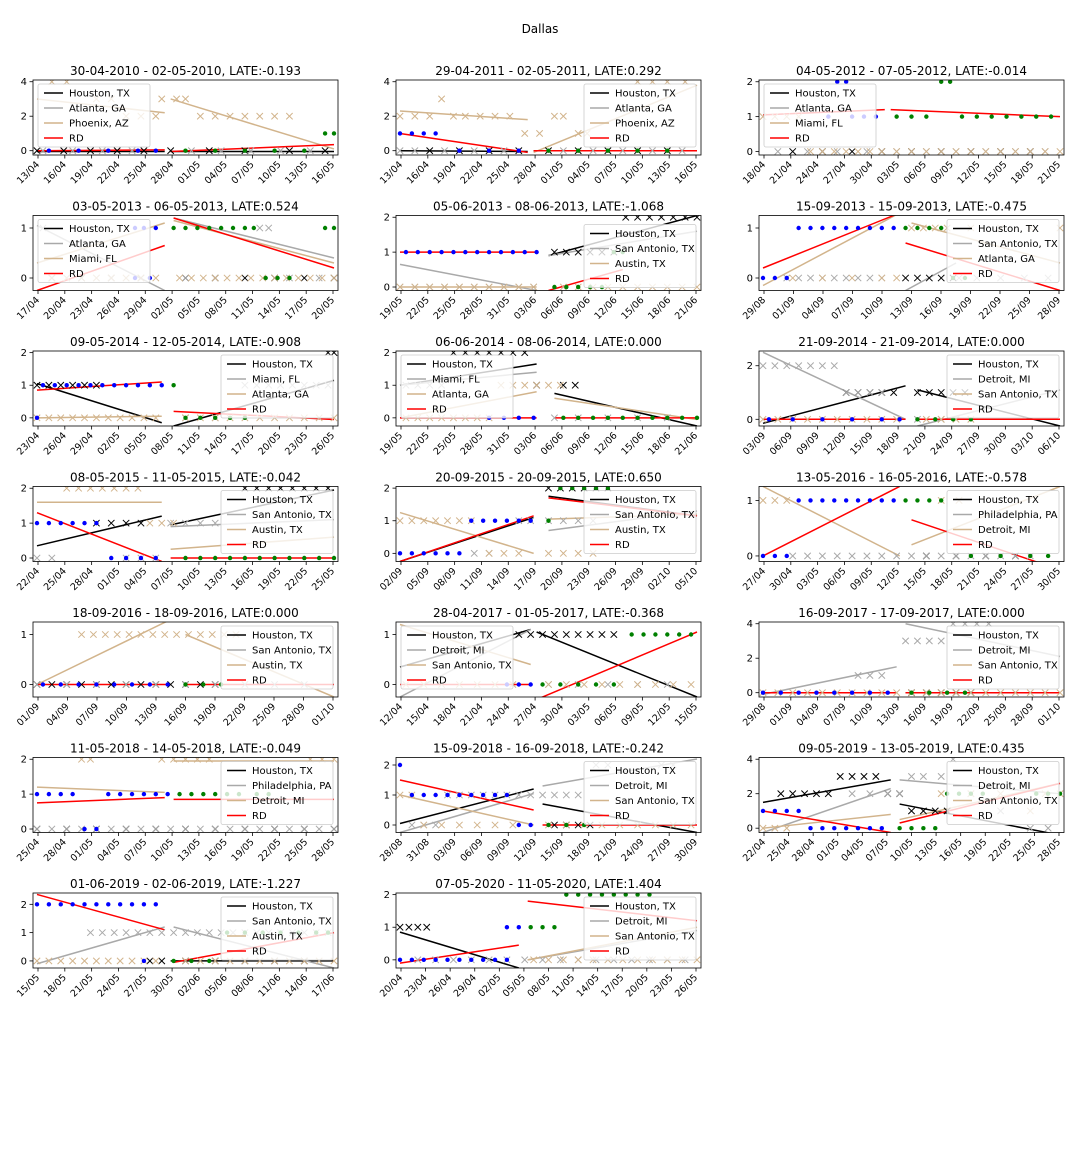 This screenshot has width=1080, height=1152. What do you see at coordinates (24, 151) in the screenshot?
I see `y-tick-label: 0` at bounding box center [24, 151].